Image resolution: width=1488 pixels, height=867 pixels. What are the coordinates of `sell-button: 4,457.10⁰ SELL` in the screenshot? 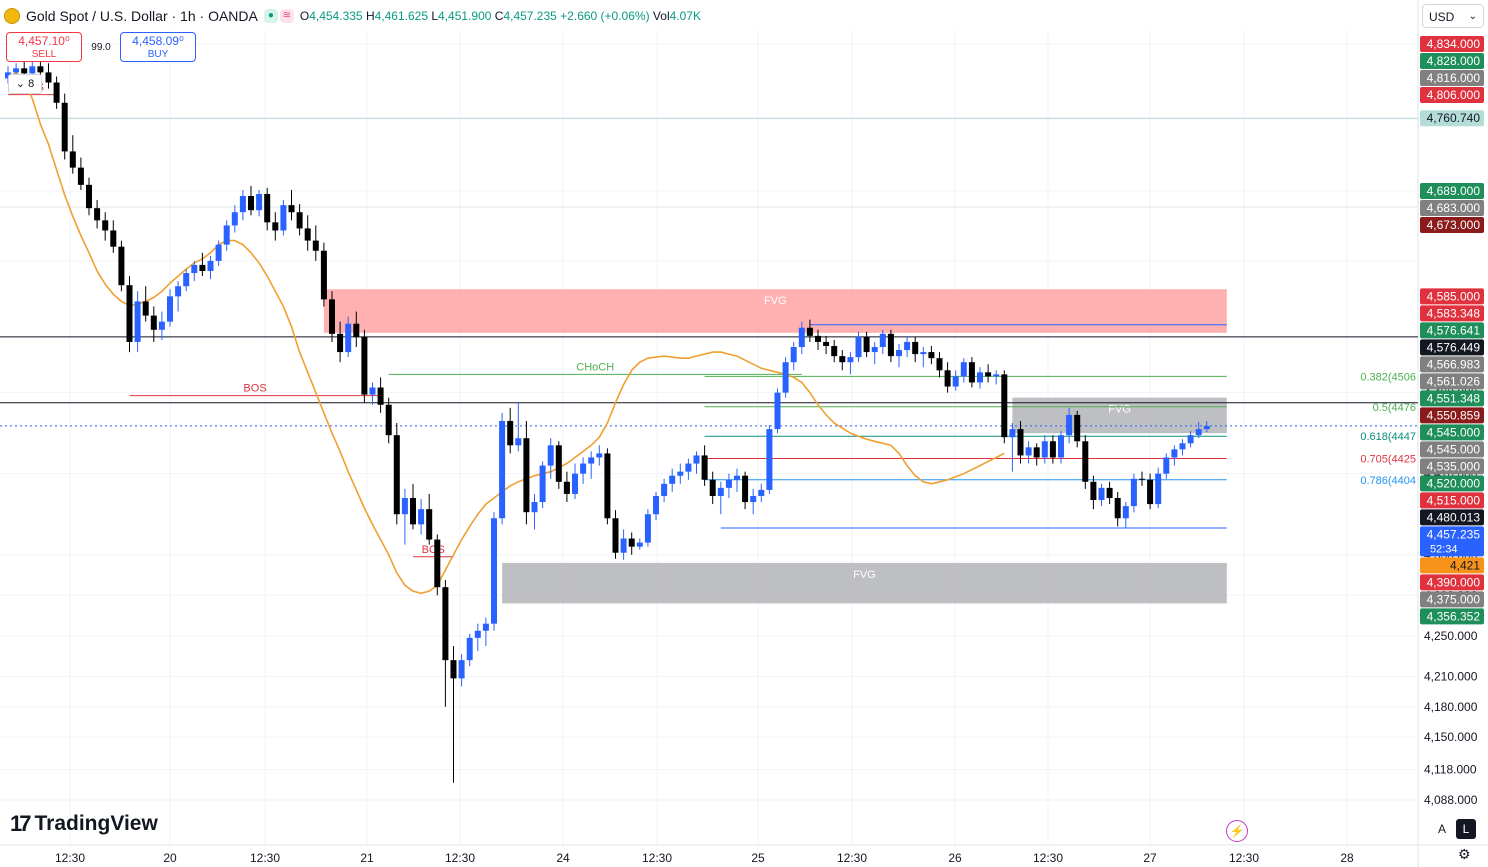 It's located at (44, 47).